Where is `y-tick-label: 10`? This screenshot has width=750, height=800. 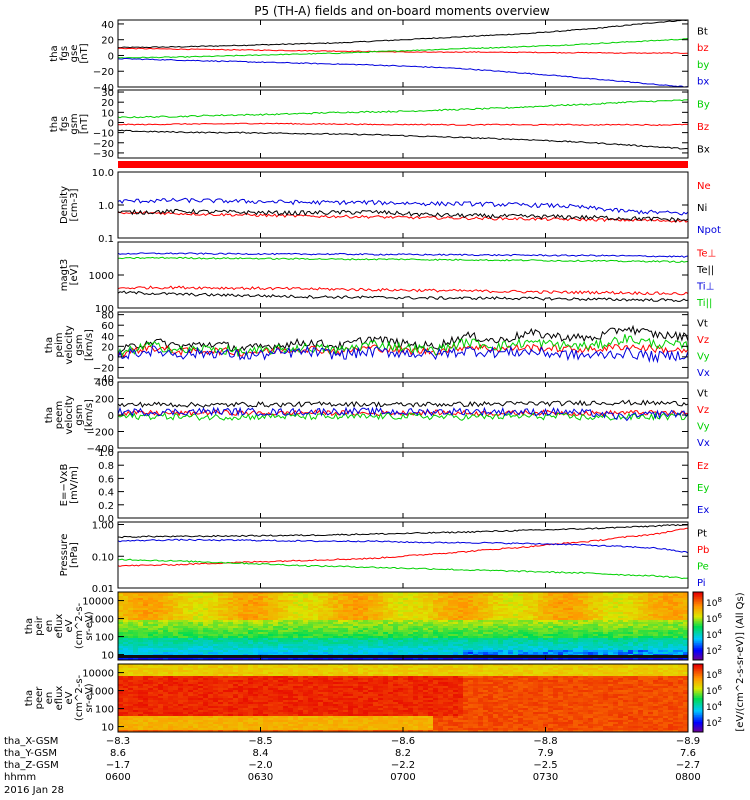 y-tick-label: 10 is located at coordinates (107, 728).